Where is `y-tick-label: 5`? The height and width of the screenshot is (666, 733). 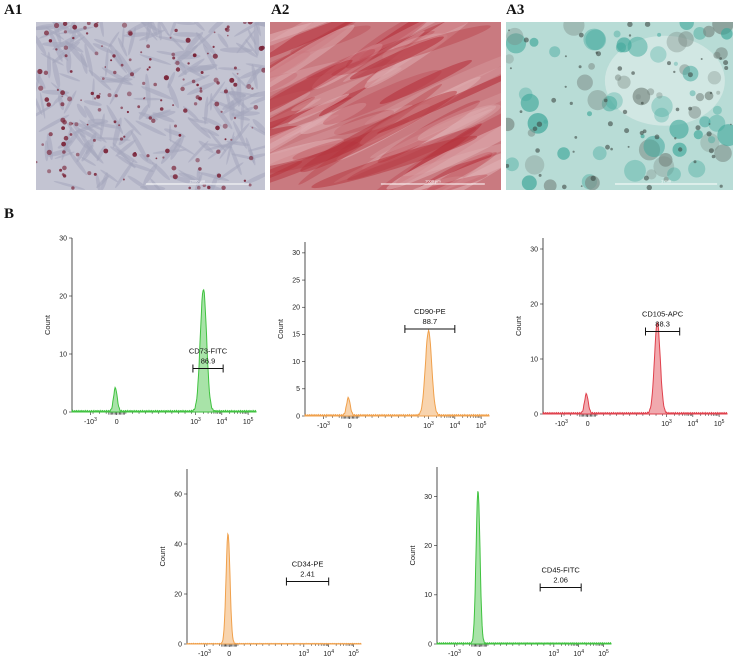
y-tick-label: 5 is located at coordinates (298, 389).